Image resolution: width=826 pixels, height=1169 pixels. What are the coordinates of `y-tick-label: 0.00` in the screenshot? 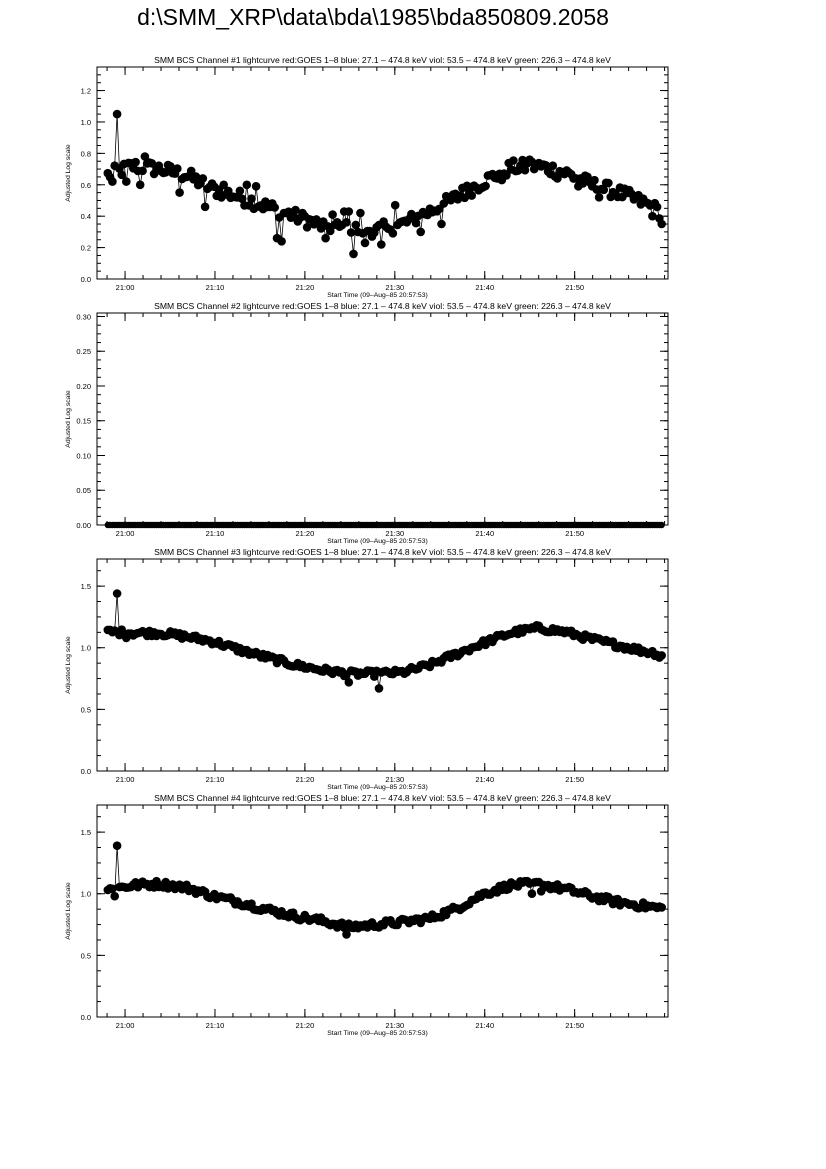 It's located at (83, 525).